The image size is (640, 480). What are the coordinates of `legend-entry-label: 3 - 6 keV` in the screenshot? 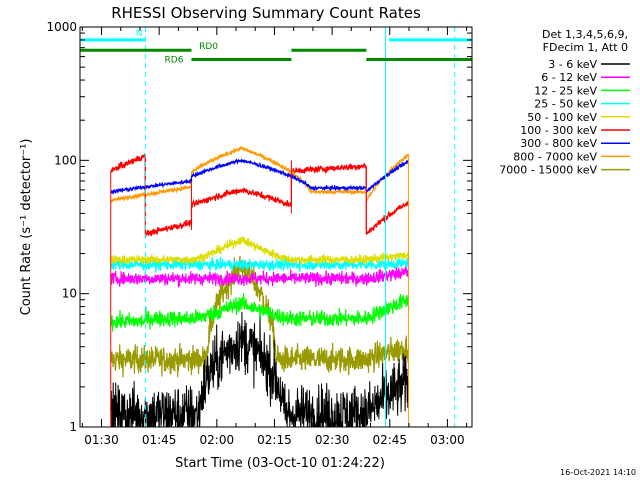 It's located at (572, 64).